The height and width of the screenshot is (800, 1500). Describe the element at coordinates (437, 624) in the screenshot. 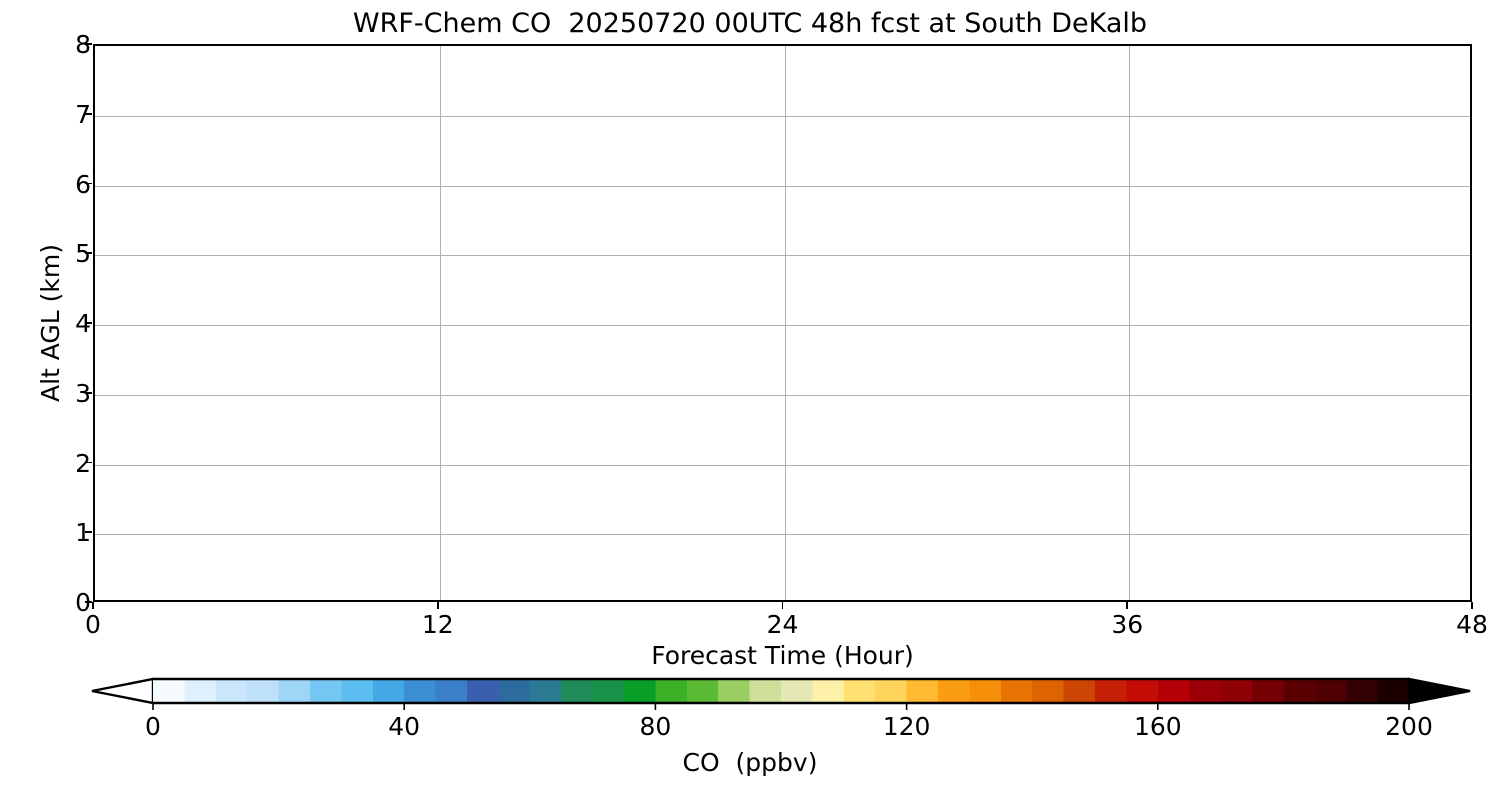

I see `x-tick-label: 12` at that location.